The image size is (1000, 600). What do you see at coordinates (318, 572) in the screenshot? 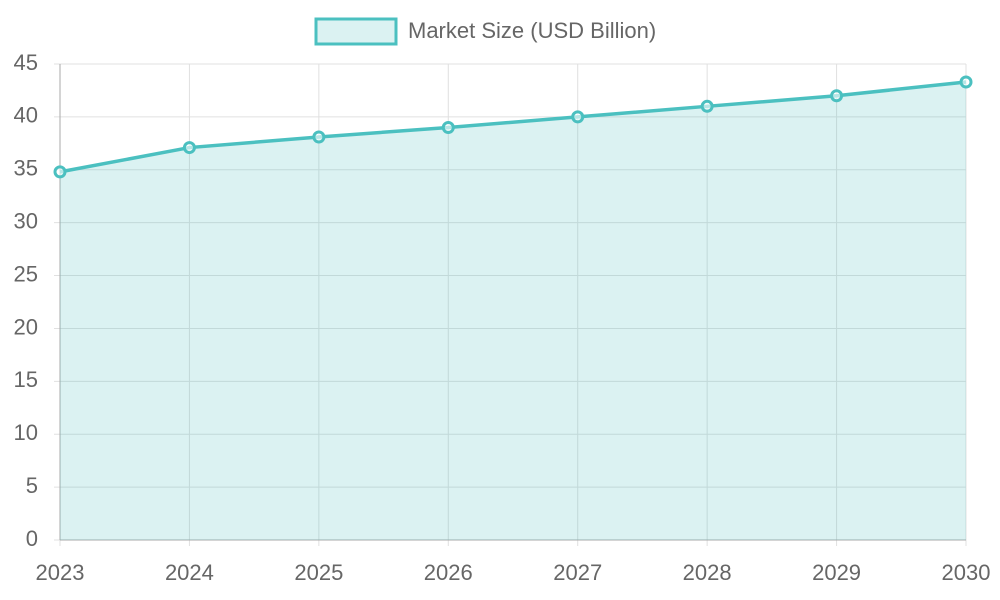
I see `x-tick-label: 2025` at bounding box center [318, 572].